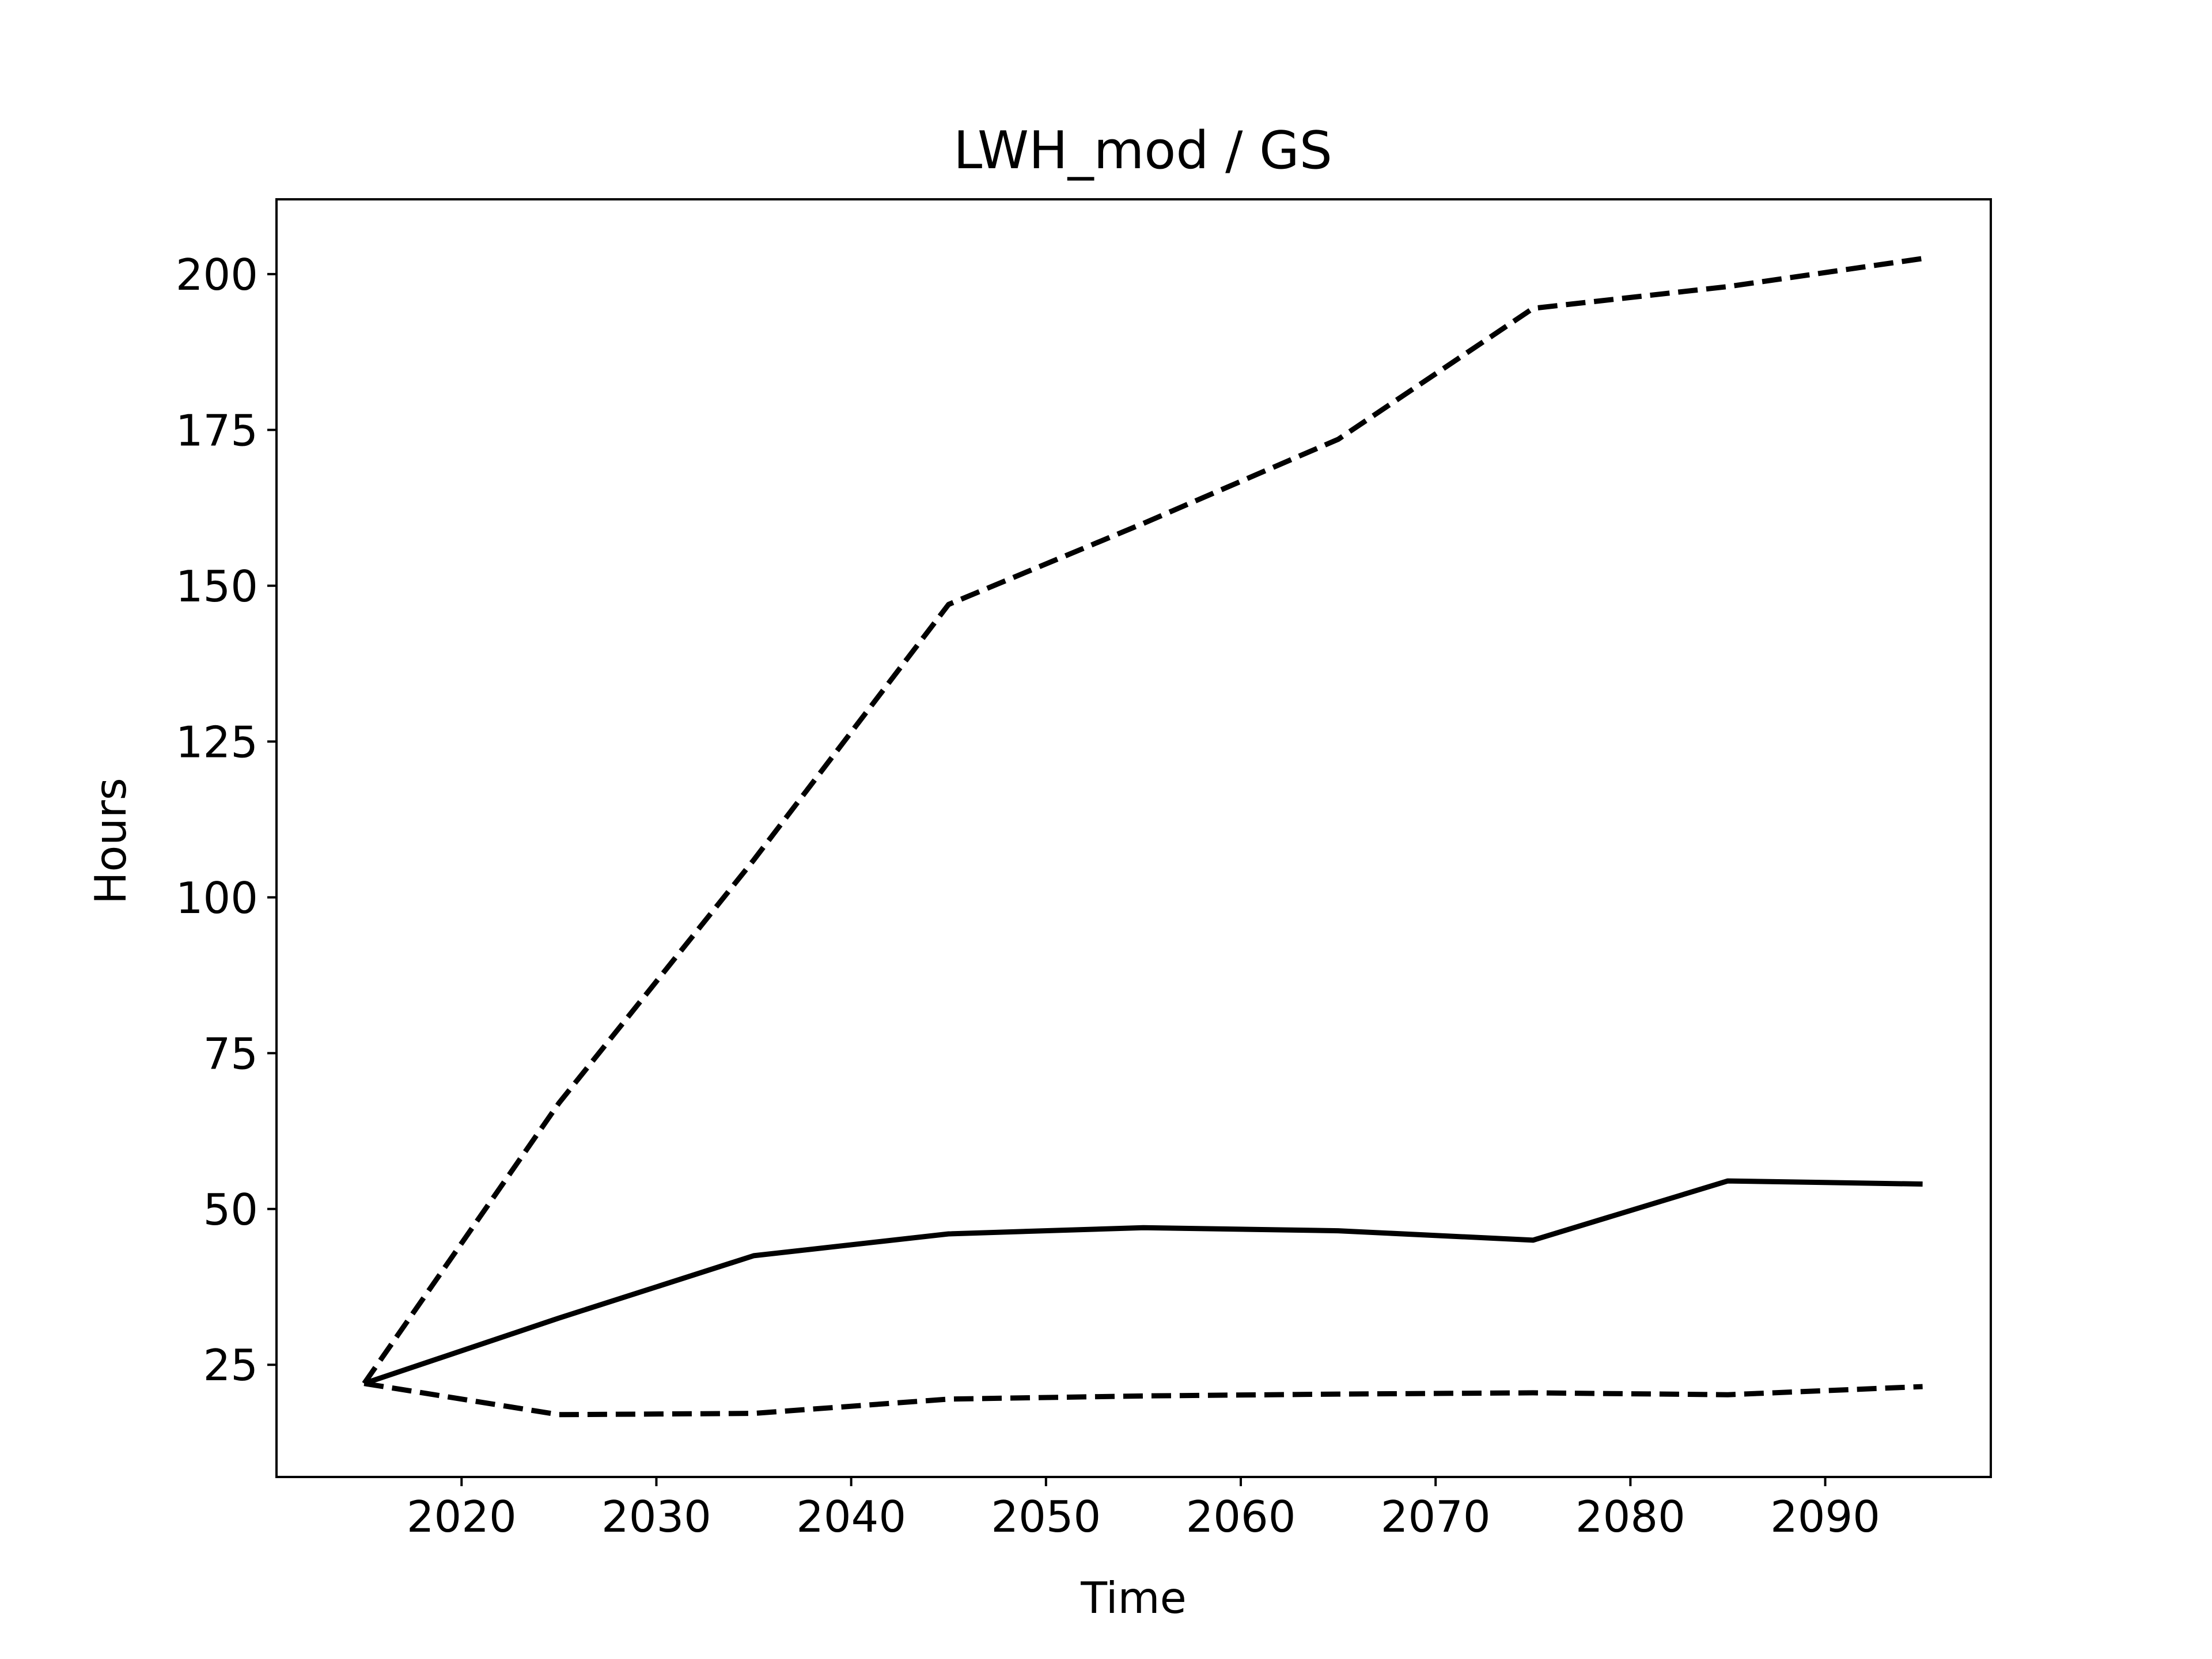 The height and width of the screenshot is (1659, 2212). What do you see at coordinates (1133, 1598) in the screenshot?
I see `x-axis-label: Time` at bounding box center [1133, 1598].